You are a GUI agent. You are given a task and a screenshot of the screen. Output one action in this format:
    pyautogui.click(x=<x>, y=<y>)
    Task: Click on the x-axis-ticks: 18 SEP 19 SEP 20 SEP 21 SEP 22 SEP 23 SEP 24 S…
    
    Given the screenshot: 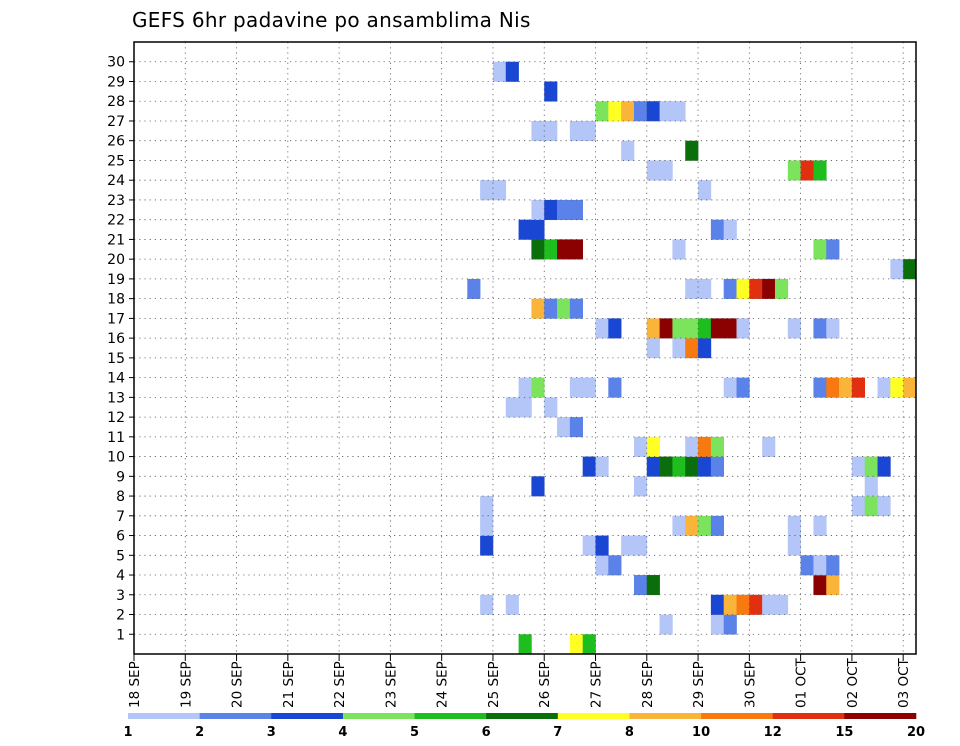 What is the action you would take?
    pyautogui.click(x=519, y=681)
    